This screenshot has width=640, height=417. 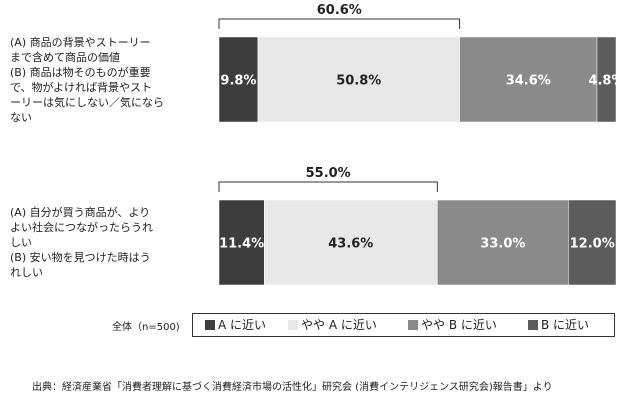 I want to click on question-2-b-line-1: (B) 安い物を見つけた時はう, so click(x=80, y=257).